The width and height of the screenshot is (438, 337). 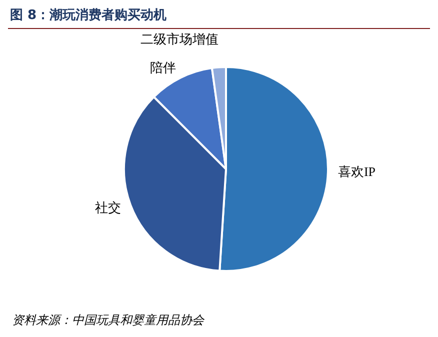 What do you see at coordinates (179, 39) in the screenshot?
I see `slice-label: 二级市场增值` at bounding box center [179, 39].